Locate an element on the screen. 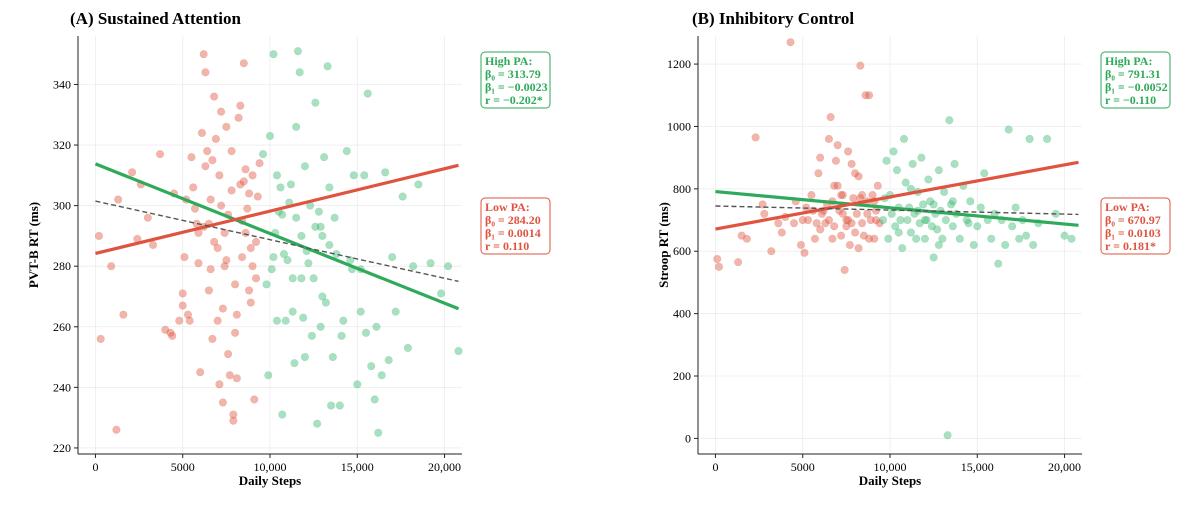 This screenshot has height=505, width=1199. stats-line: β₁ = 0.0103 is located at coordinates (1133, 233).